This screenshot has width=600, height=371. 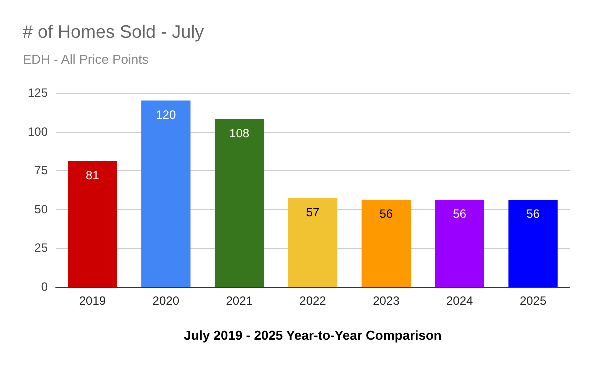 What do you see at coordinates (38, 93) in the screenshot?
I see `y-tick-label: 125` at bounding box center [38, 93].